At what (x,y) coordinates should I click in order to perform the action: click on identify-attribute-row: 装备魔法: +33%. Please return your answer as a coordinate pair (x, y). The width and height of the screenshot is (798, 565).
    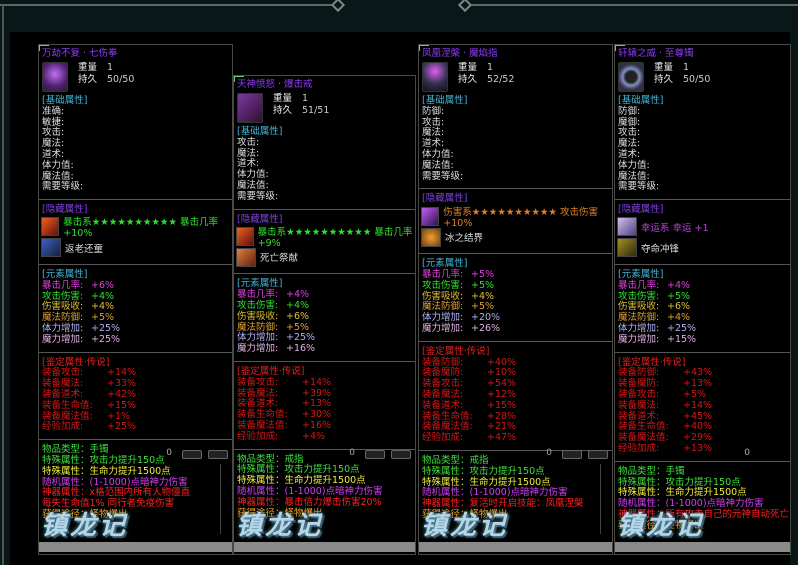
    Looking at the image, I should click on (135, 384).